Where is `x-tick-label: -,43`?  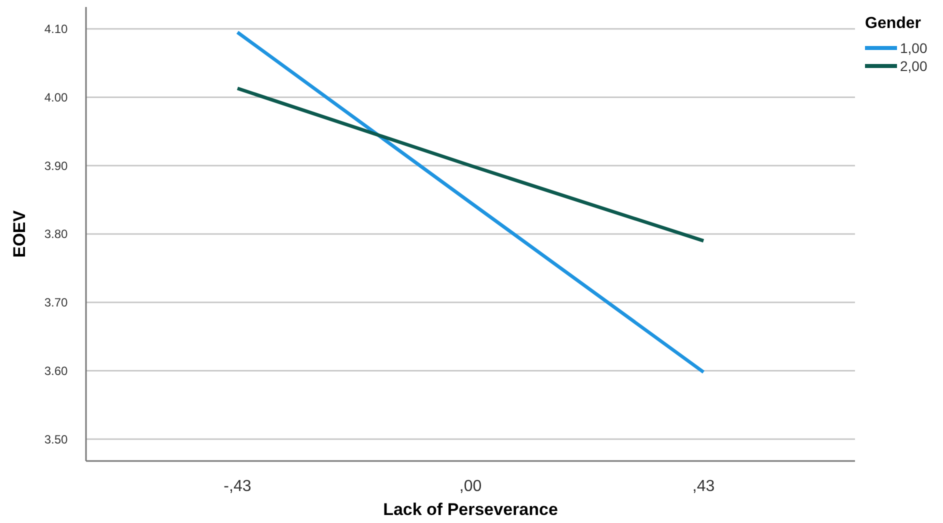
x-tick-label: -,43 is located at coordinates (238, 486).